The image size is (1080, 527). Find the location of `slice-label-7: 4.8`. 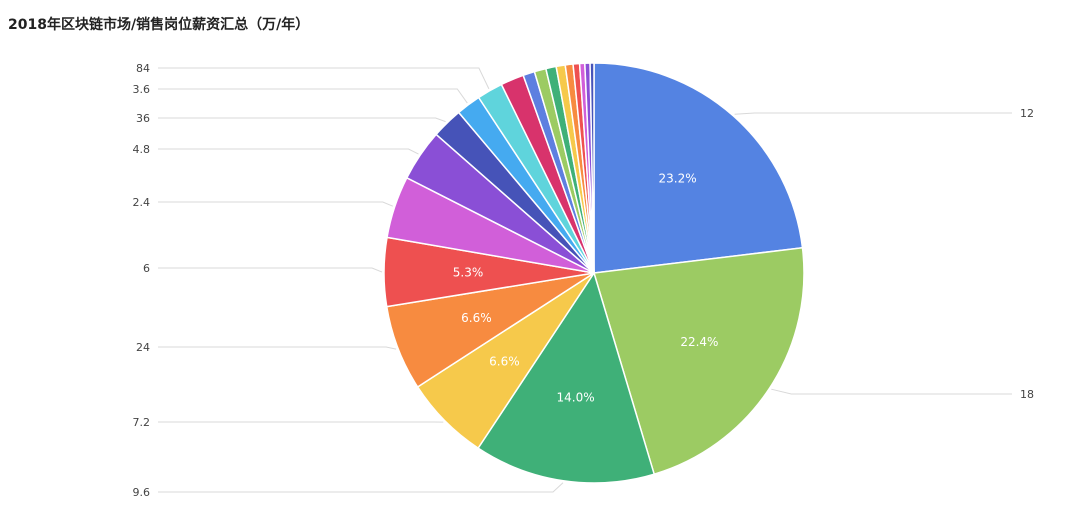

slice-label-7: 4.8 is located at coordinates (142, 149).